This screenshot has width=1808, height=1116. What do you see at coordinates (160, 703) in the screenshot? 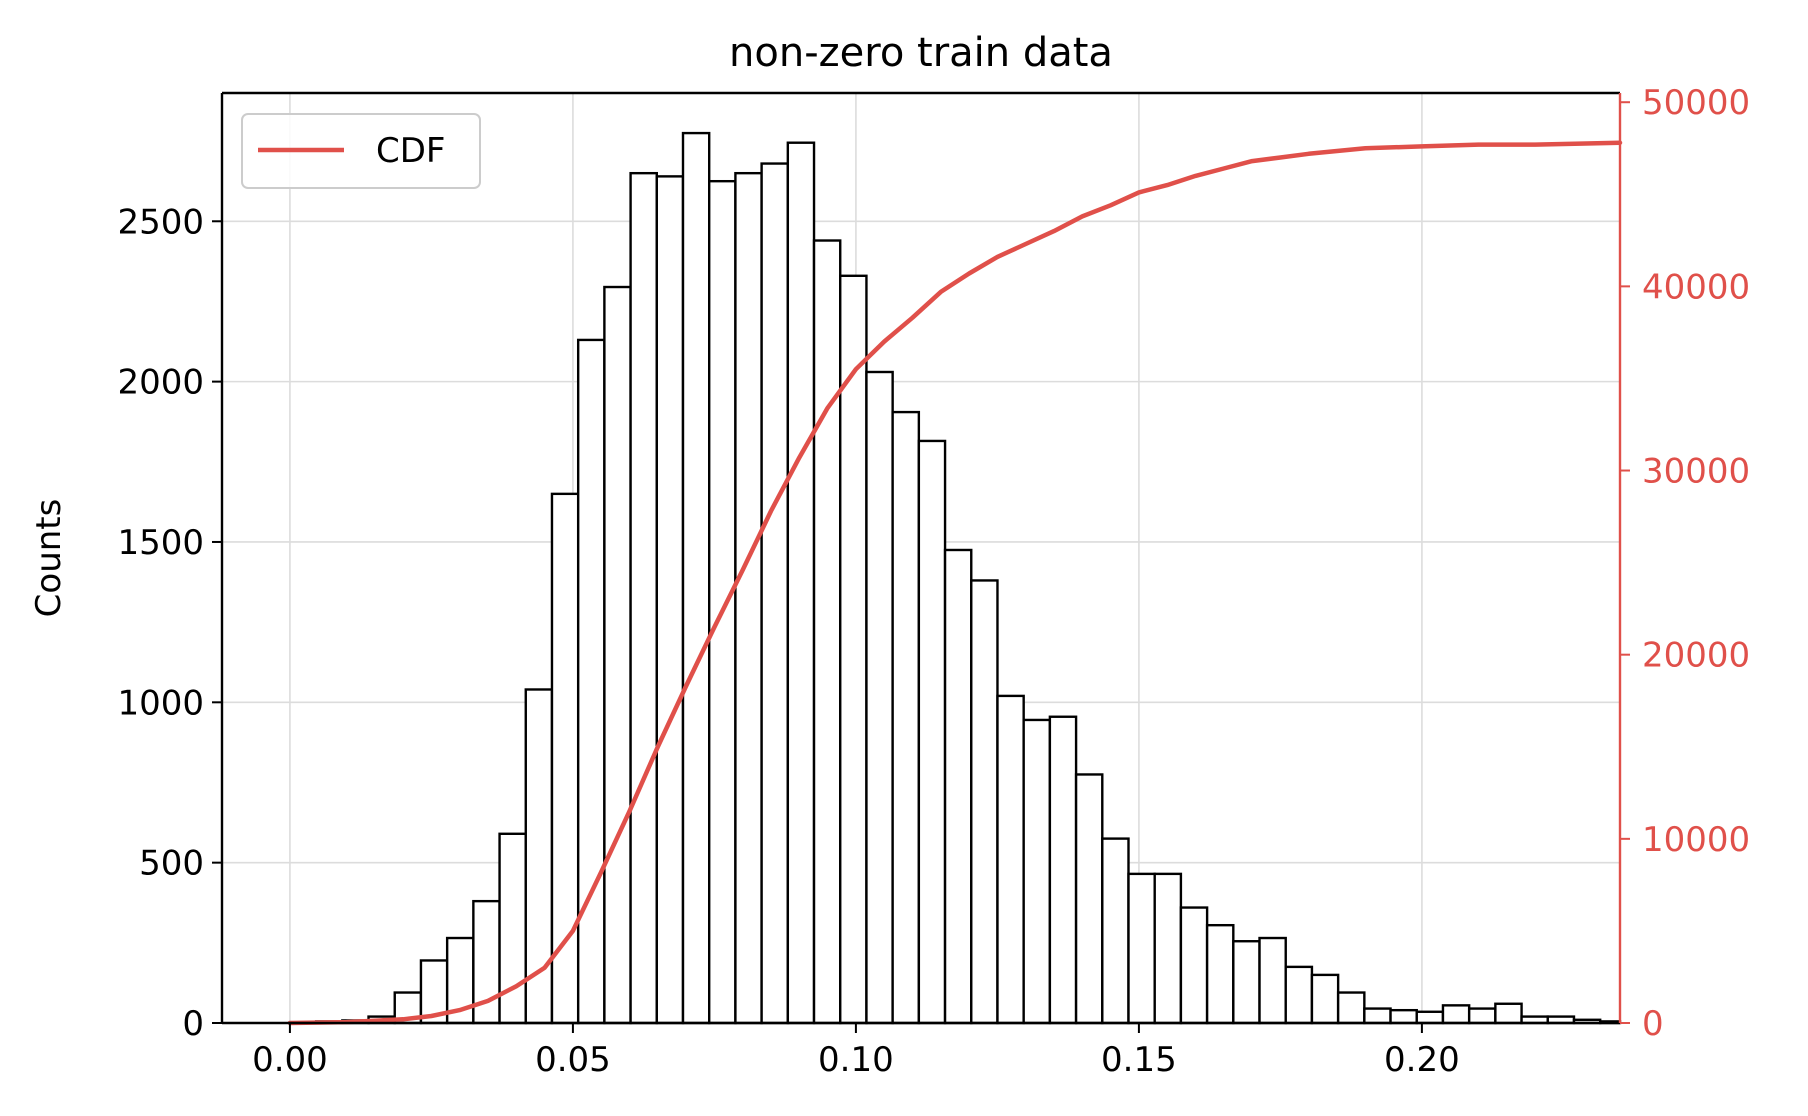
I see `y-tick-label: 1000` at bounding box center [160, 703].